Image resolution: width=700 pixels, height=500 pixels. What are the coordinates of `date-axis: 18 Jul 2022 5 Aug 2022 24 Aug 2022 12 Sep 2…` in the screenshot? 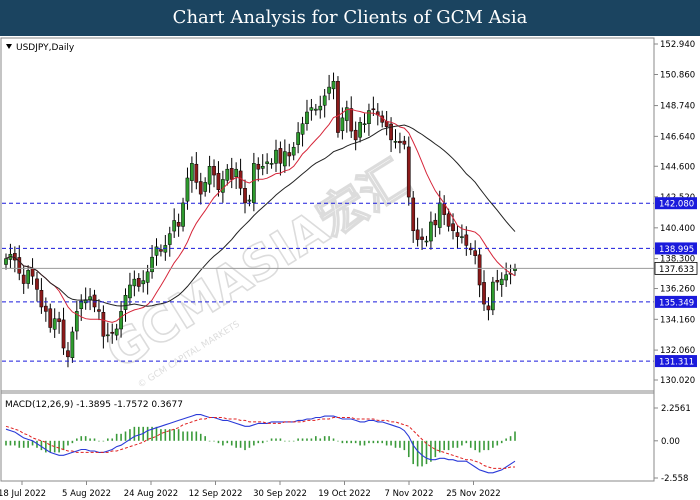 It's located at (250, 490).